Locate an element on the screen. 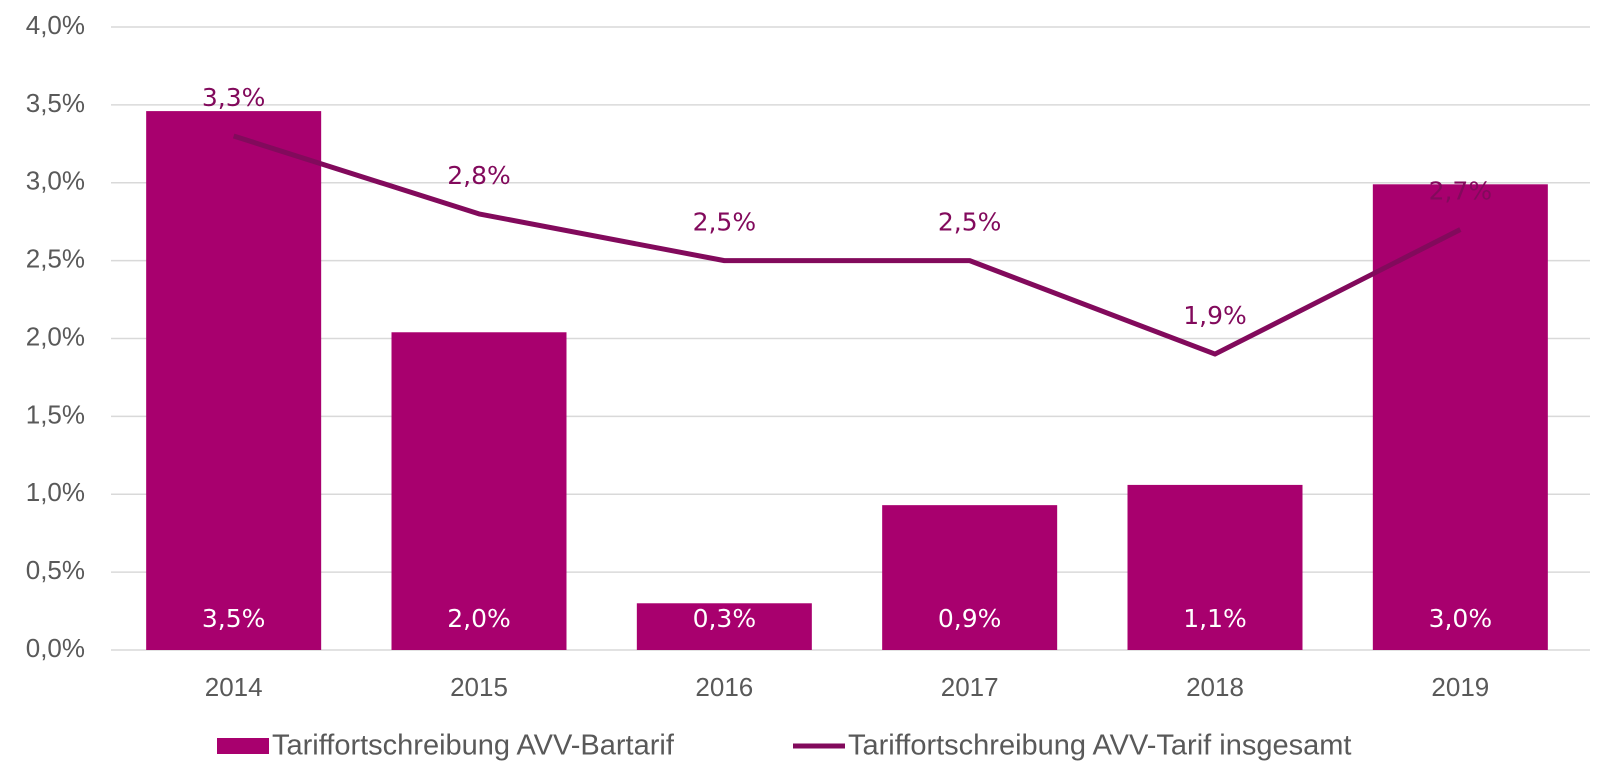  data-label: 0,3% is located at coordinates (725, 618).